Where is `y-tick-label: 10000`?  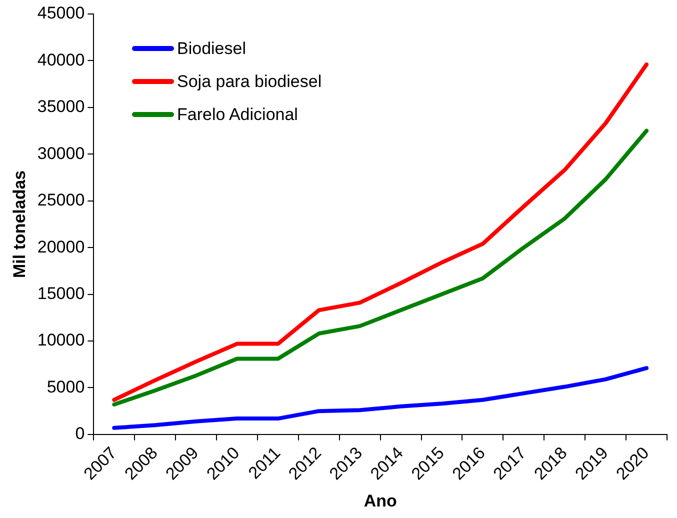 y-tick-label: 10000 is located at coordinates (61, 340).